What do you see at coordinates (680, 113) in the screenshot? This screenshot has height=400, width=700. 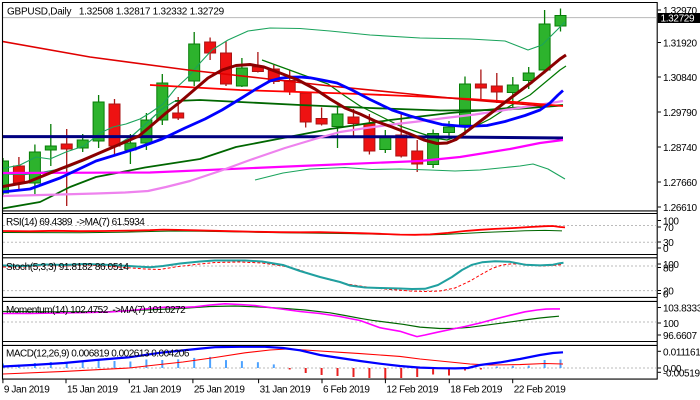 I see `svg-text: 1.29790` at bounding box center [680, 113].